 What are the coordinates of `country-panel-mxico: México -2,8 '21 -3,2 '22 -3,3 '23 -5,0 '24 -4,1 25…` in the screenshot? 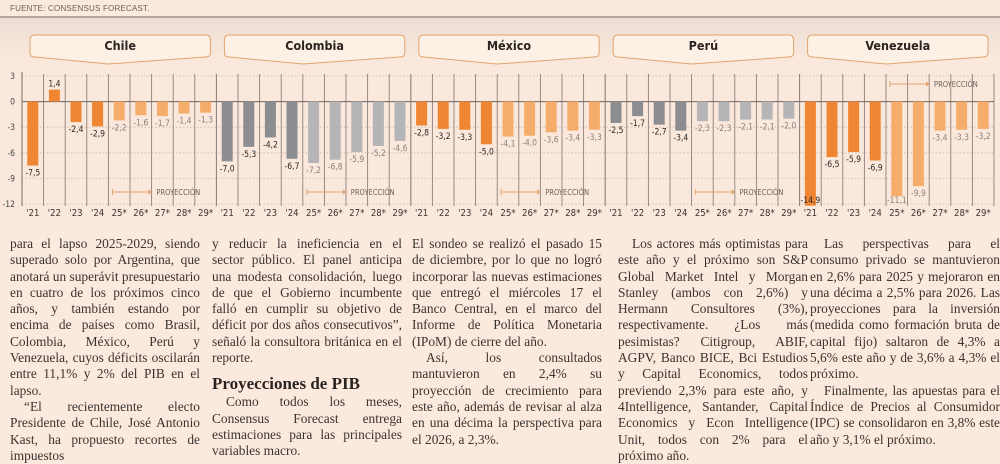 It's located at (508, 126).